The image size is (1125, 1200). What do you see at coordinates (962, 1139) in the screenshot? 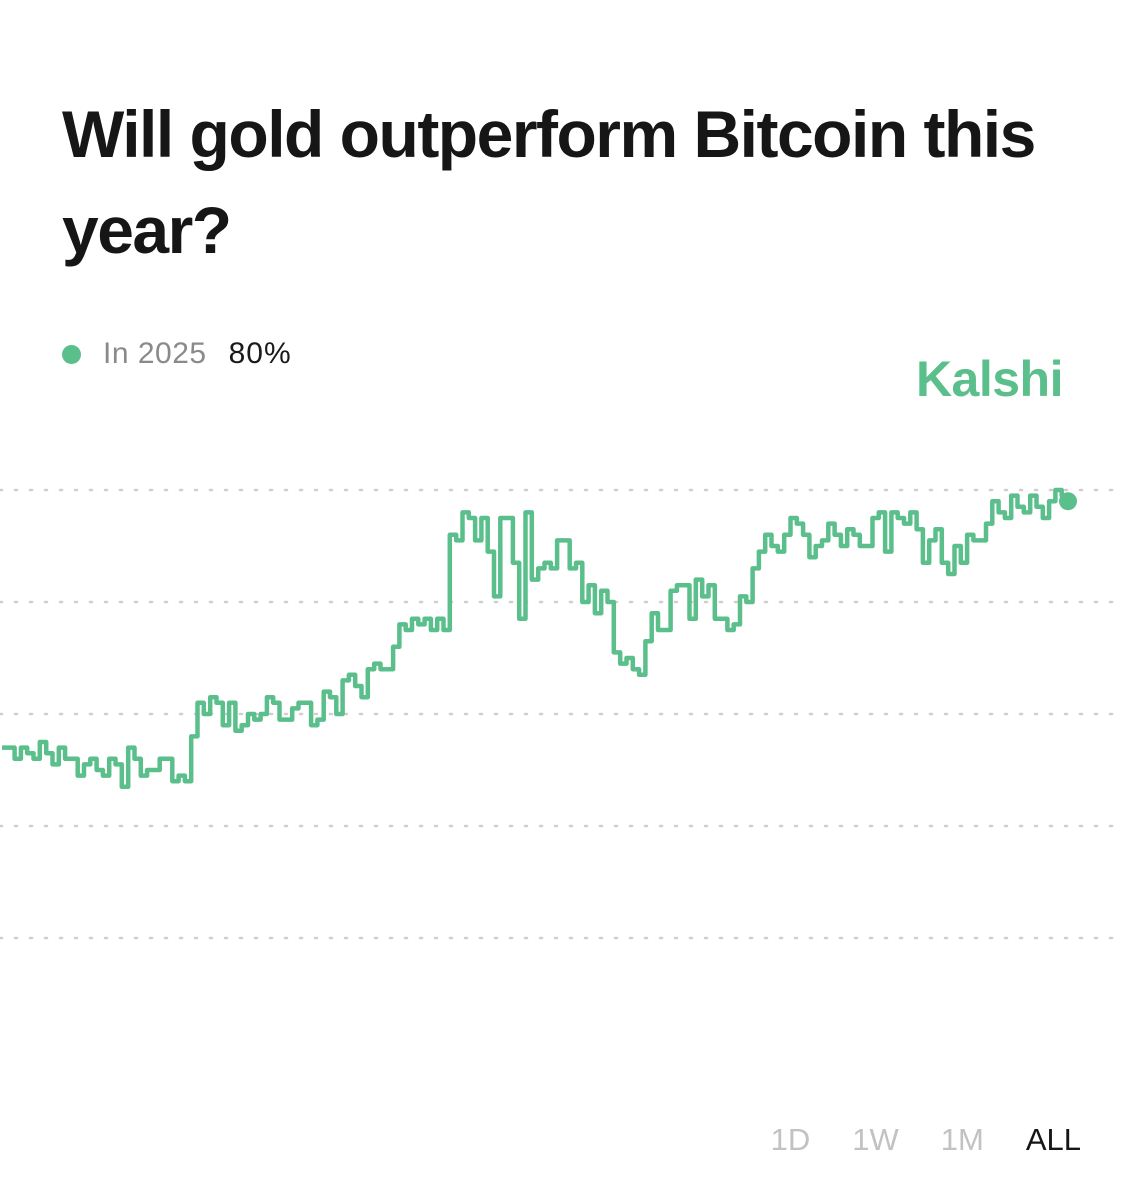
I see `range-1m-button: 1M` at bounding box center [962, 1139].